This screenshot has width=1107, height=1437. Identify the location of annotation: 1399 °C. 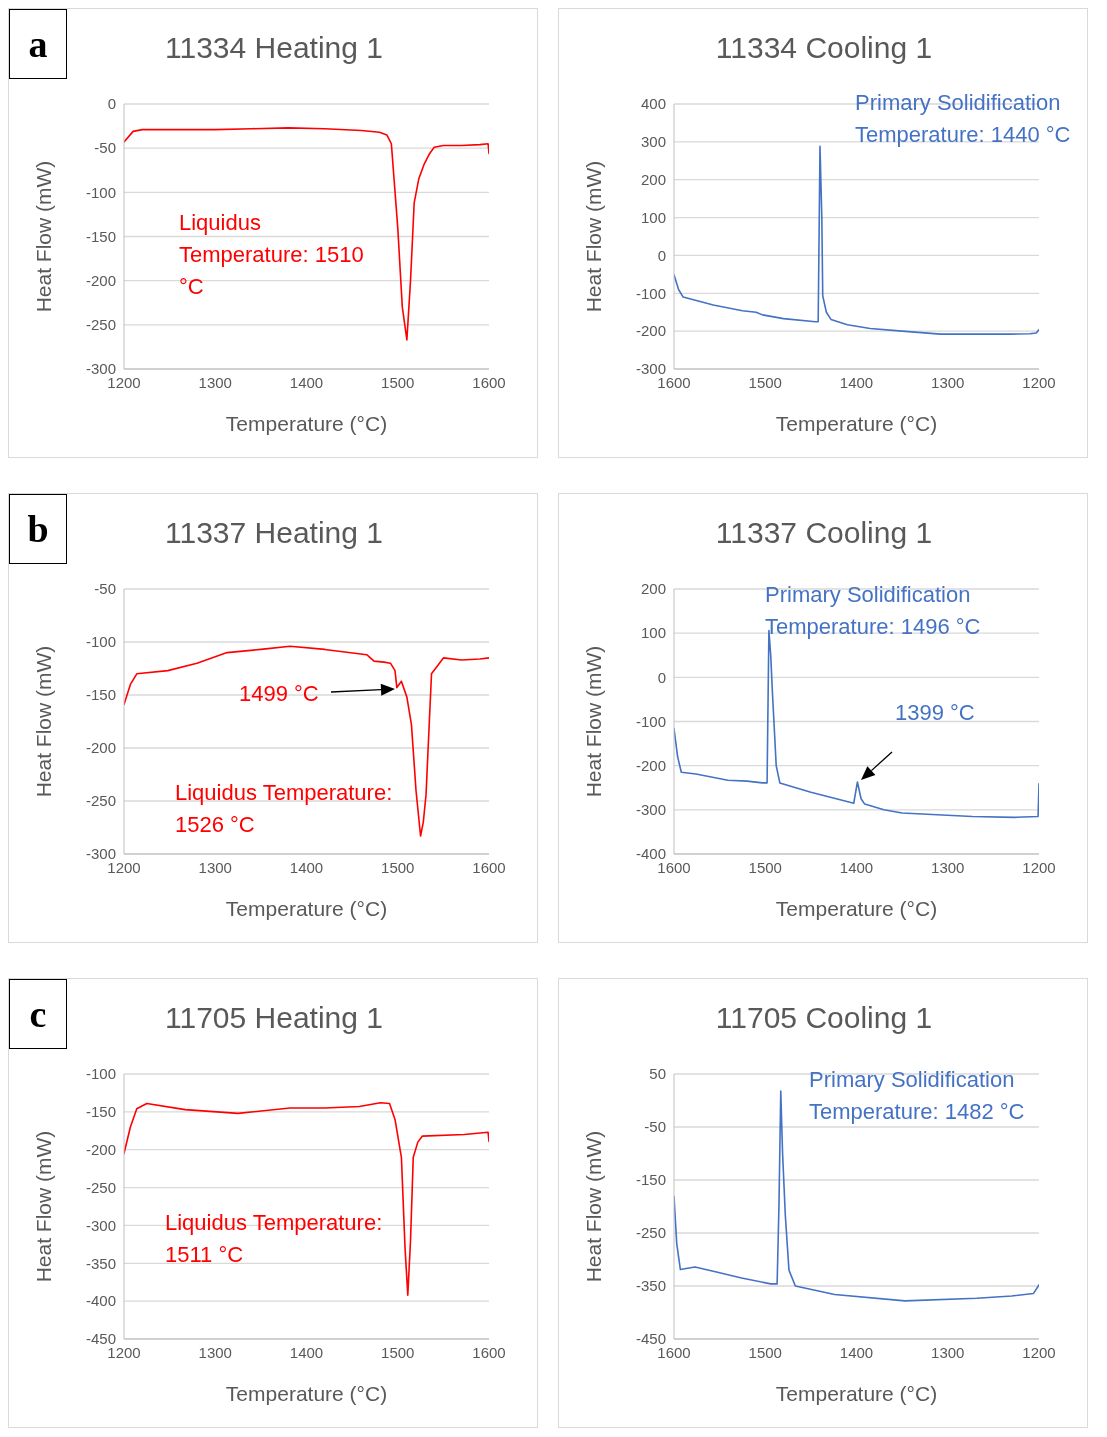
(935, 713).